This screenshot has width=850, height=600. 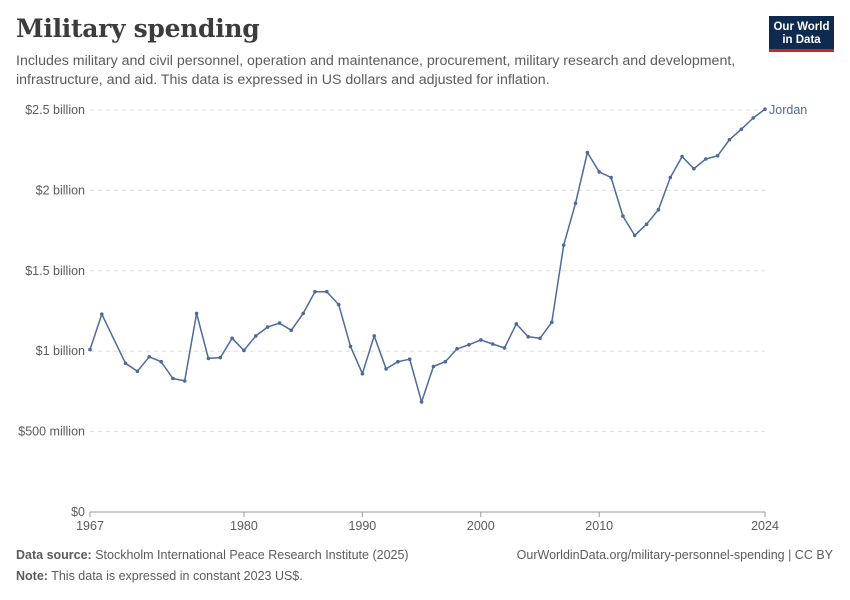 What do you see at coordinates (427, 522) in the screenshot?
I see `x-axis: 1967 1980 1990 2000 2010 2024` at bounding box center [427, 522].